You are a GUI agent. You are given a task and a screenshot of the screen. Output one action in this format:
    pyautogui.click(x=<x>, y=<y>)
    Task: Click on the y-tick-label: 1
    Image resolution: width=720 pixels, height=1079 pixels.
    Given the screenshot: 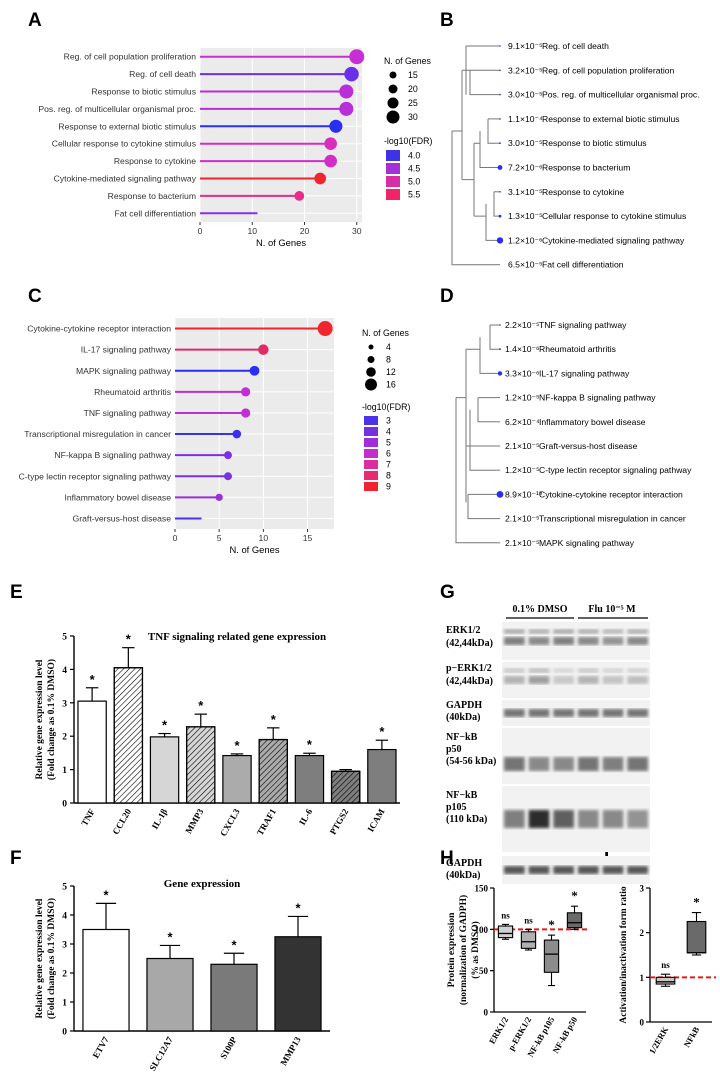 What is the action you would take?
    pyautogui.click(x=64, y=771)
    